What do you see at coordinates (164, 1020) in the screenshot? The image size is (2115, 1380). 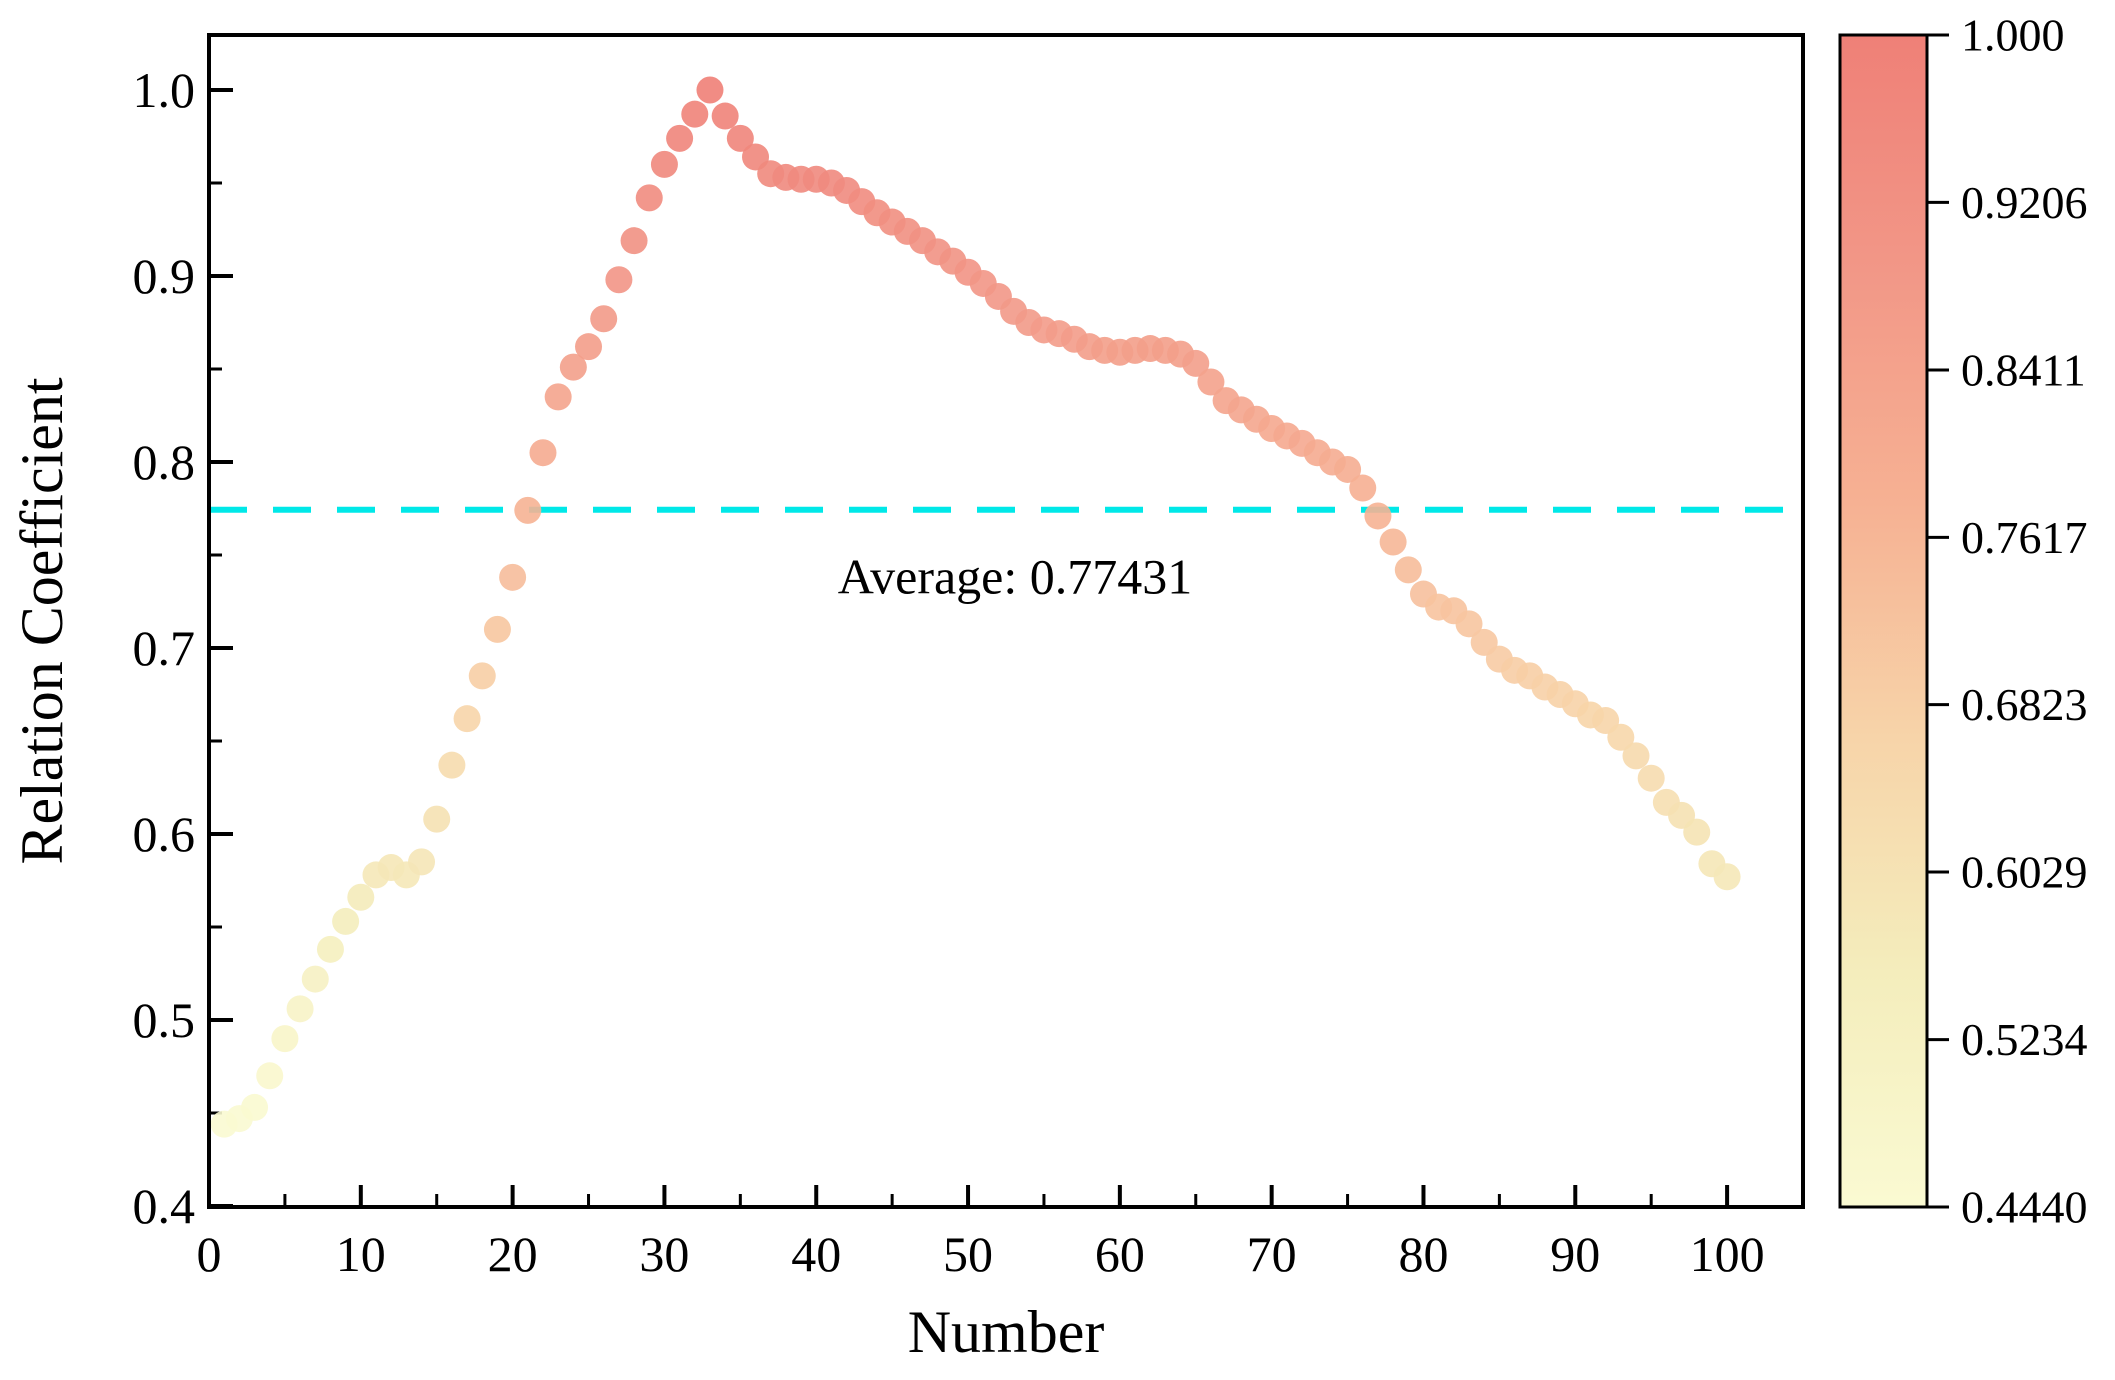 I see `y-tick-label: 0.5` at bounding box center [164, 1020].